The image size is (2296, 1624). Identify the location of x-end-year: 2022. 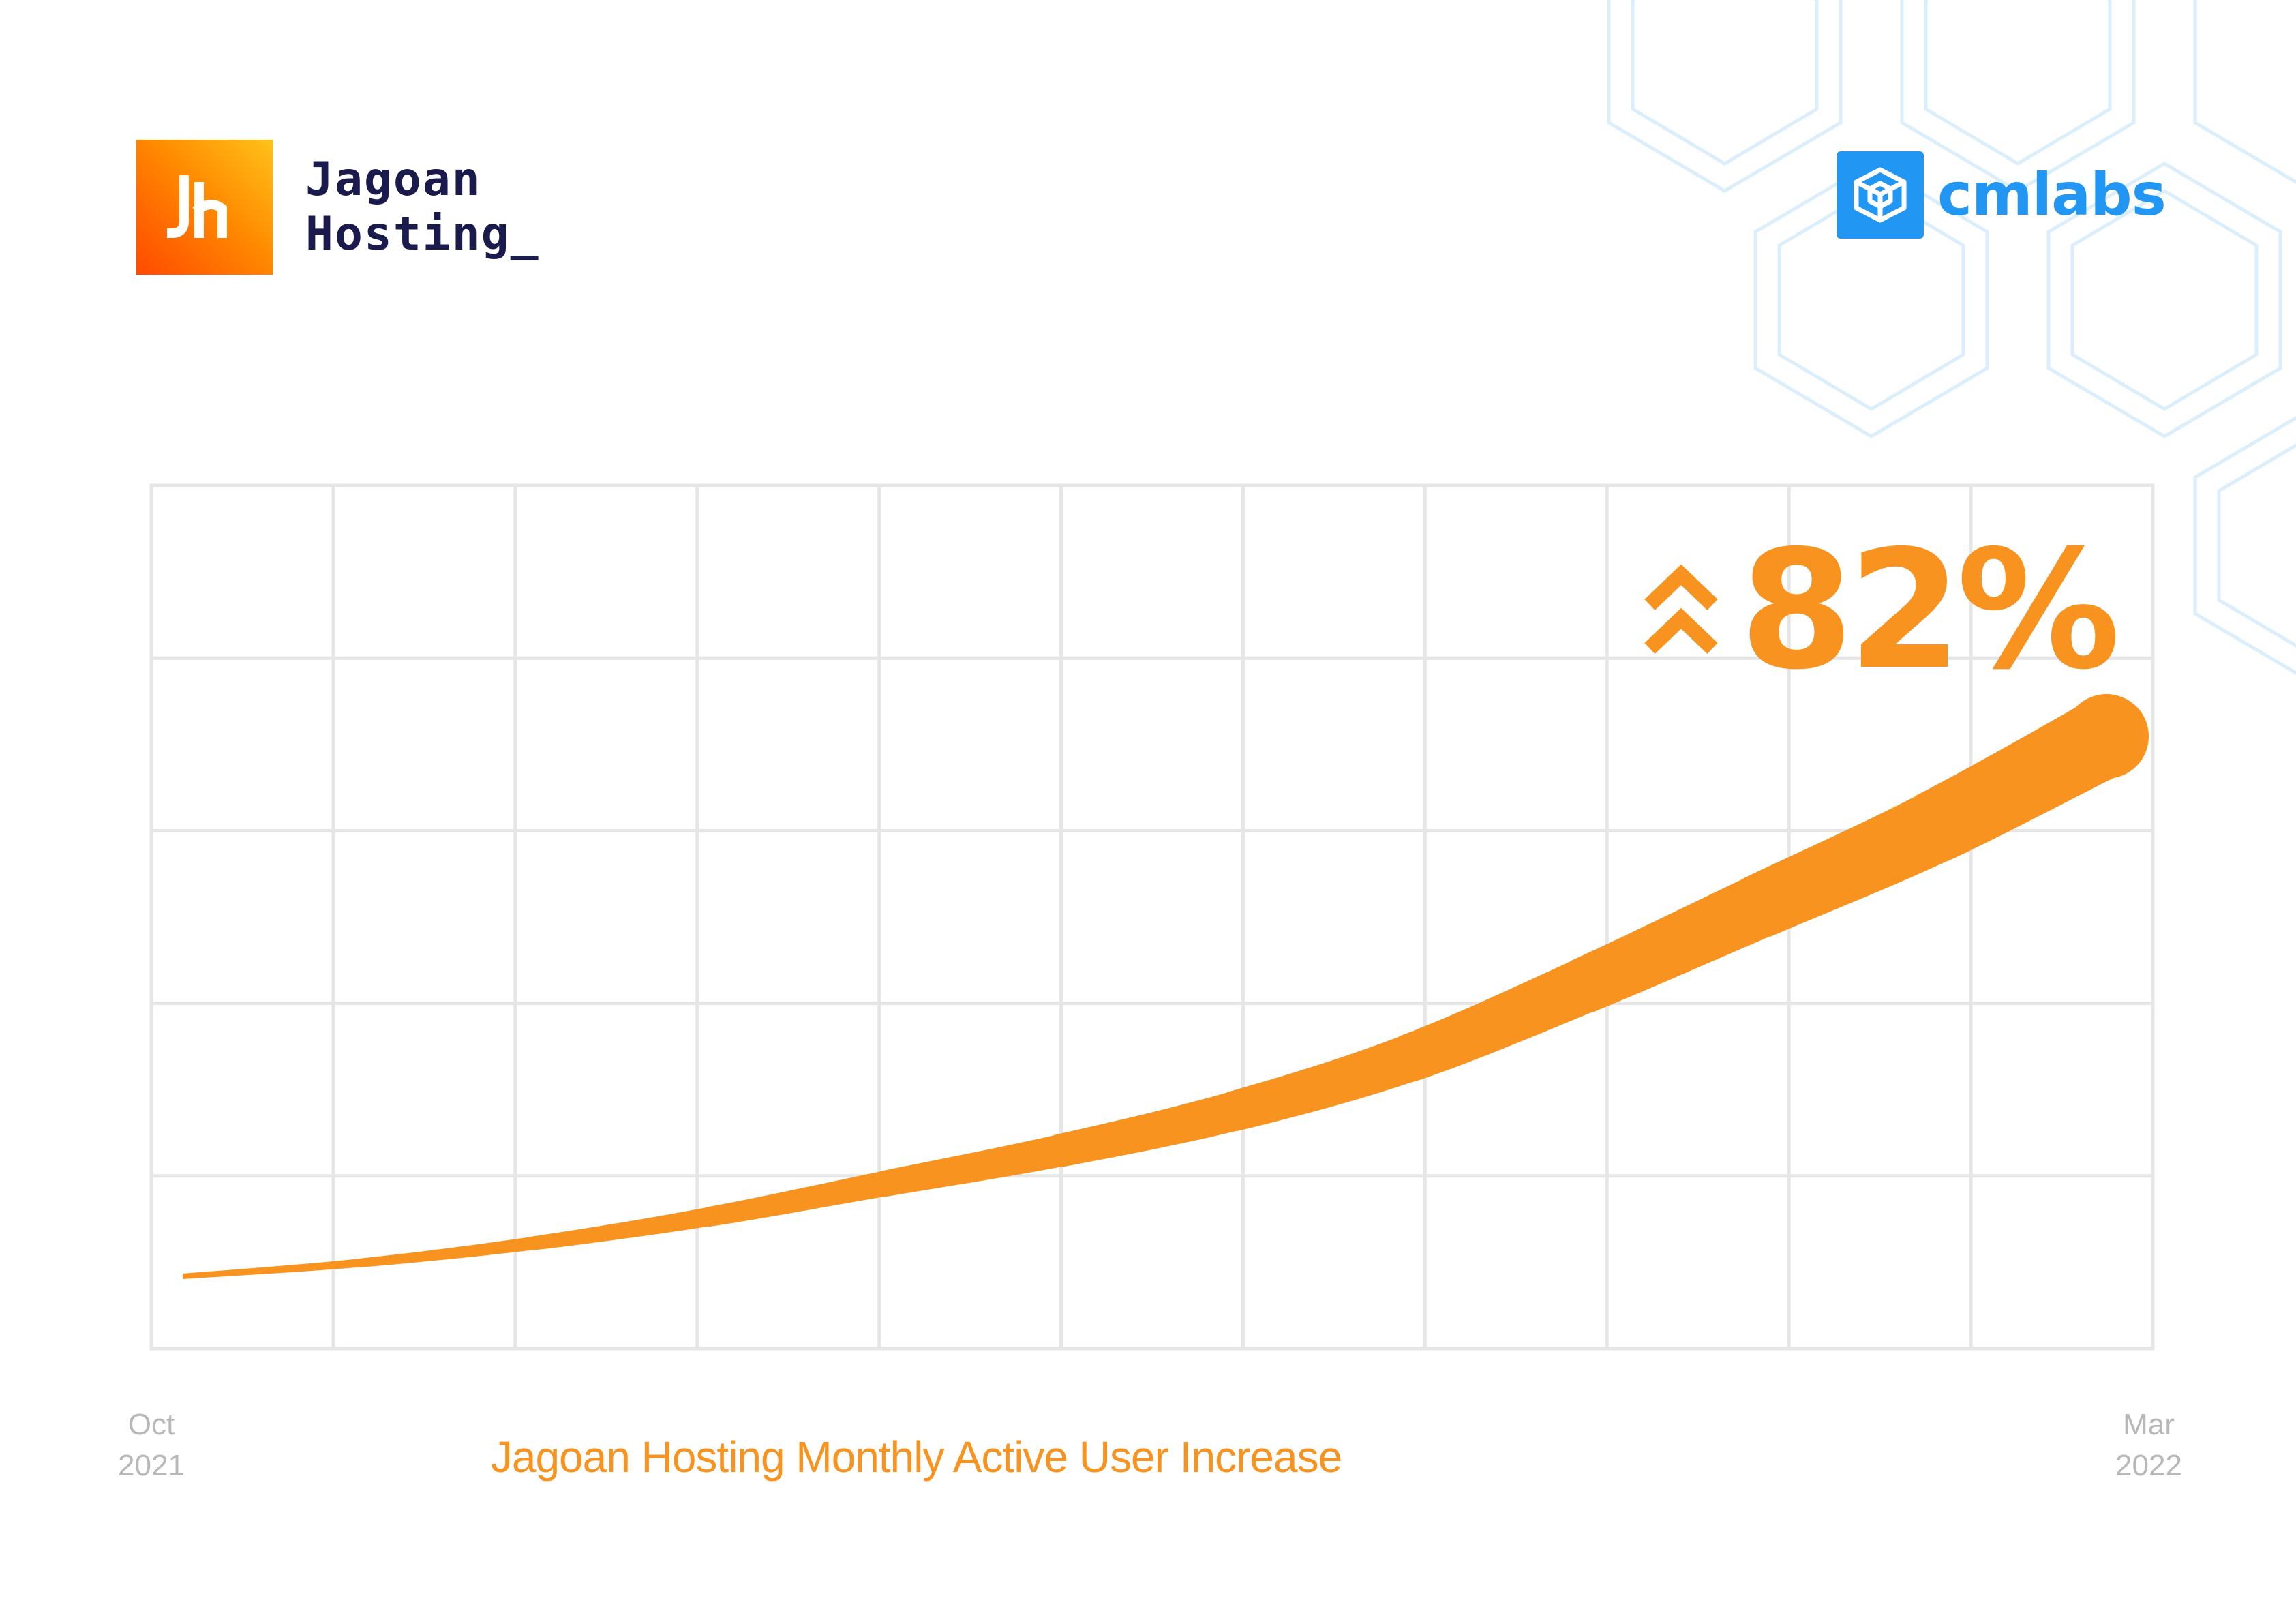
(2148, 1465).